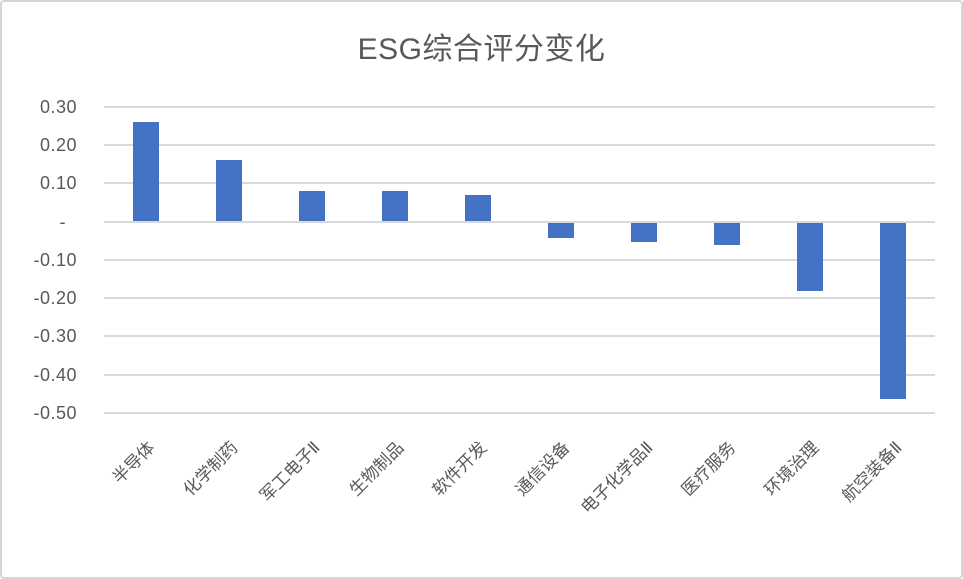 This screenshot has width=963, height=579. What do you see at coordinates (709, 469) in the screenshot?
I see `x-axis-category-label: 医疗服务` at bounding box center [709, 469].